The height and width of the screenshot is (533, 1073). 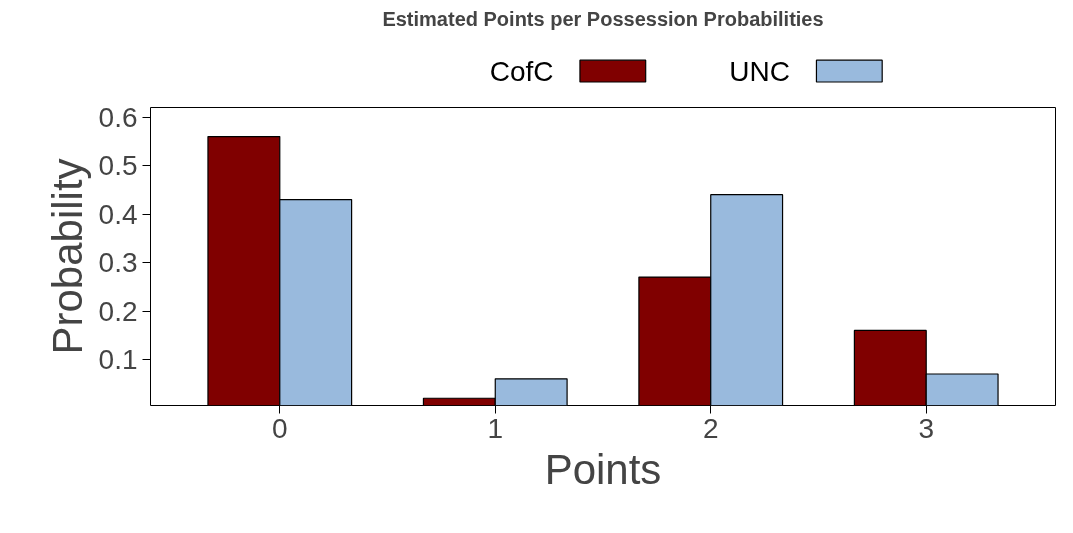 What do you see at coordinates (118, 263) in the screenshot?
I see `y-tick-label: 0.3` at bounding box center [118, 263].